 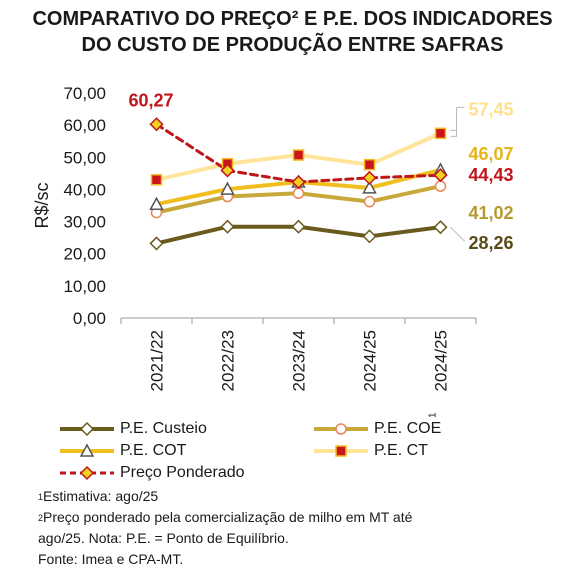 I want to click on x-tick-label: 2021/22, so click(x=157, y=360).